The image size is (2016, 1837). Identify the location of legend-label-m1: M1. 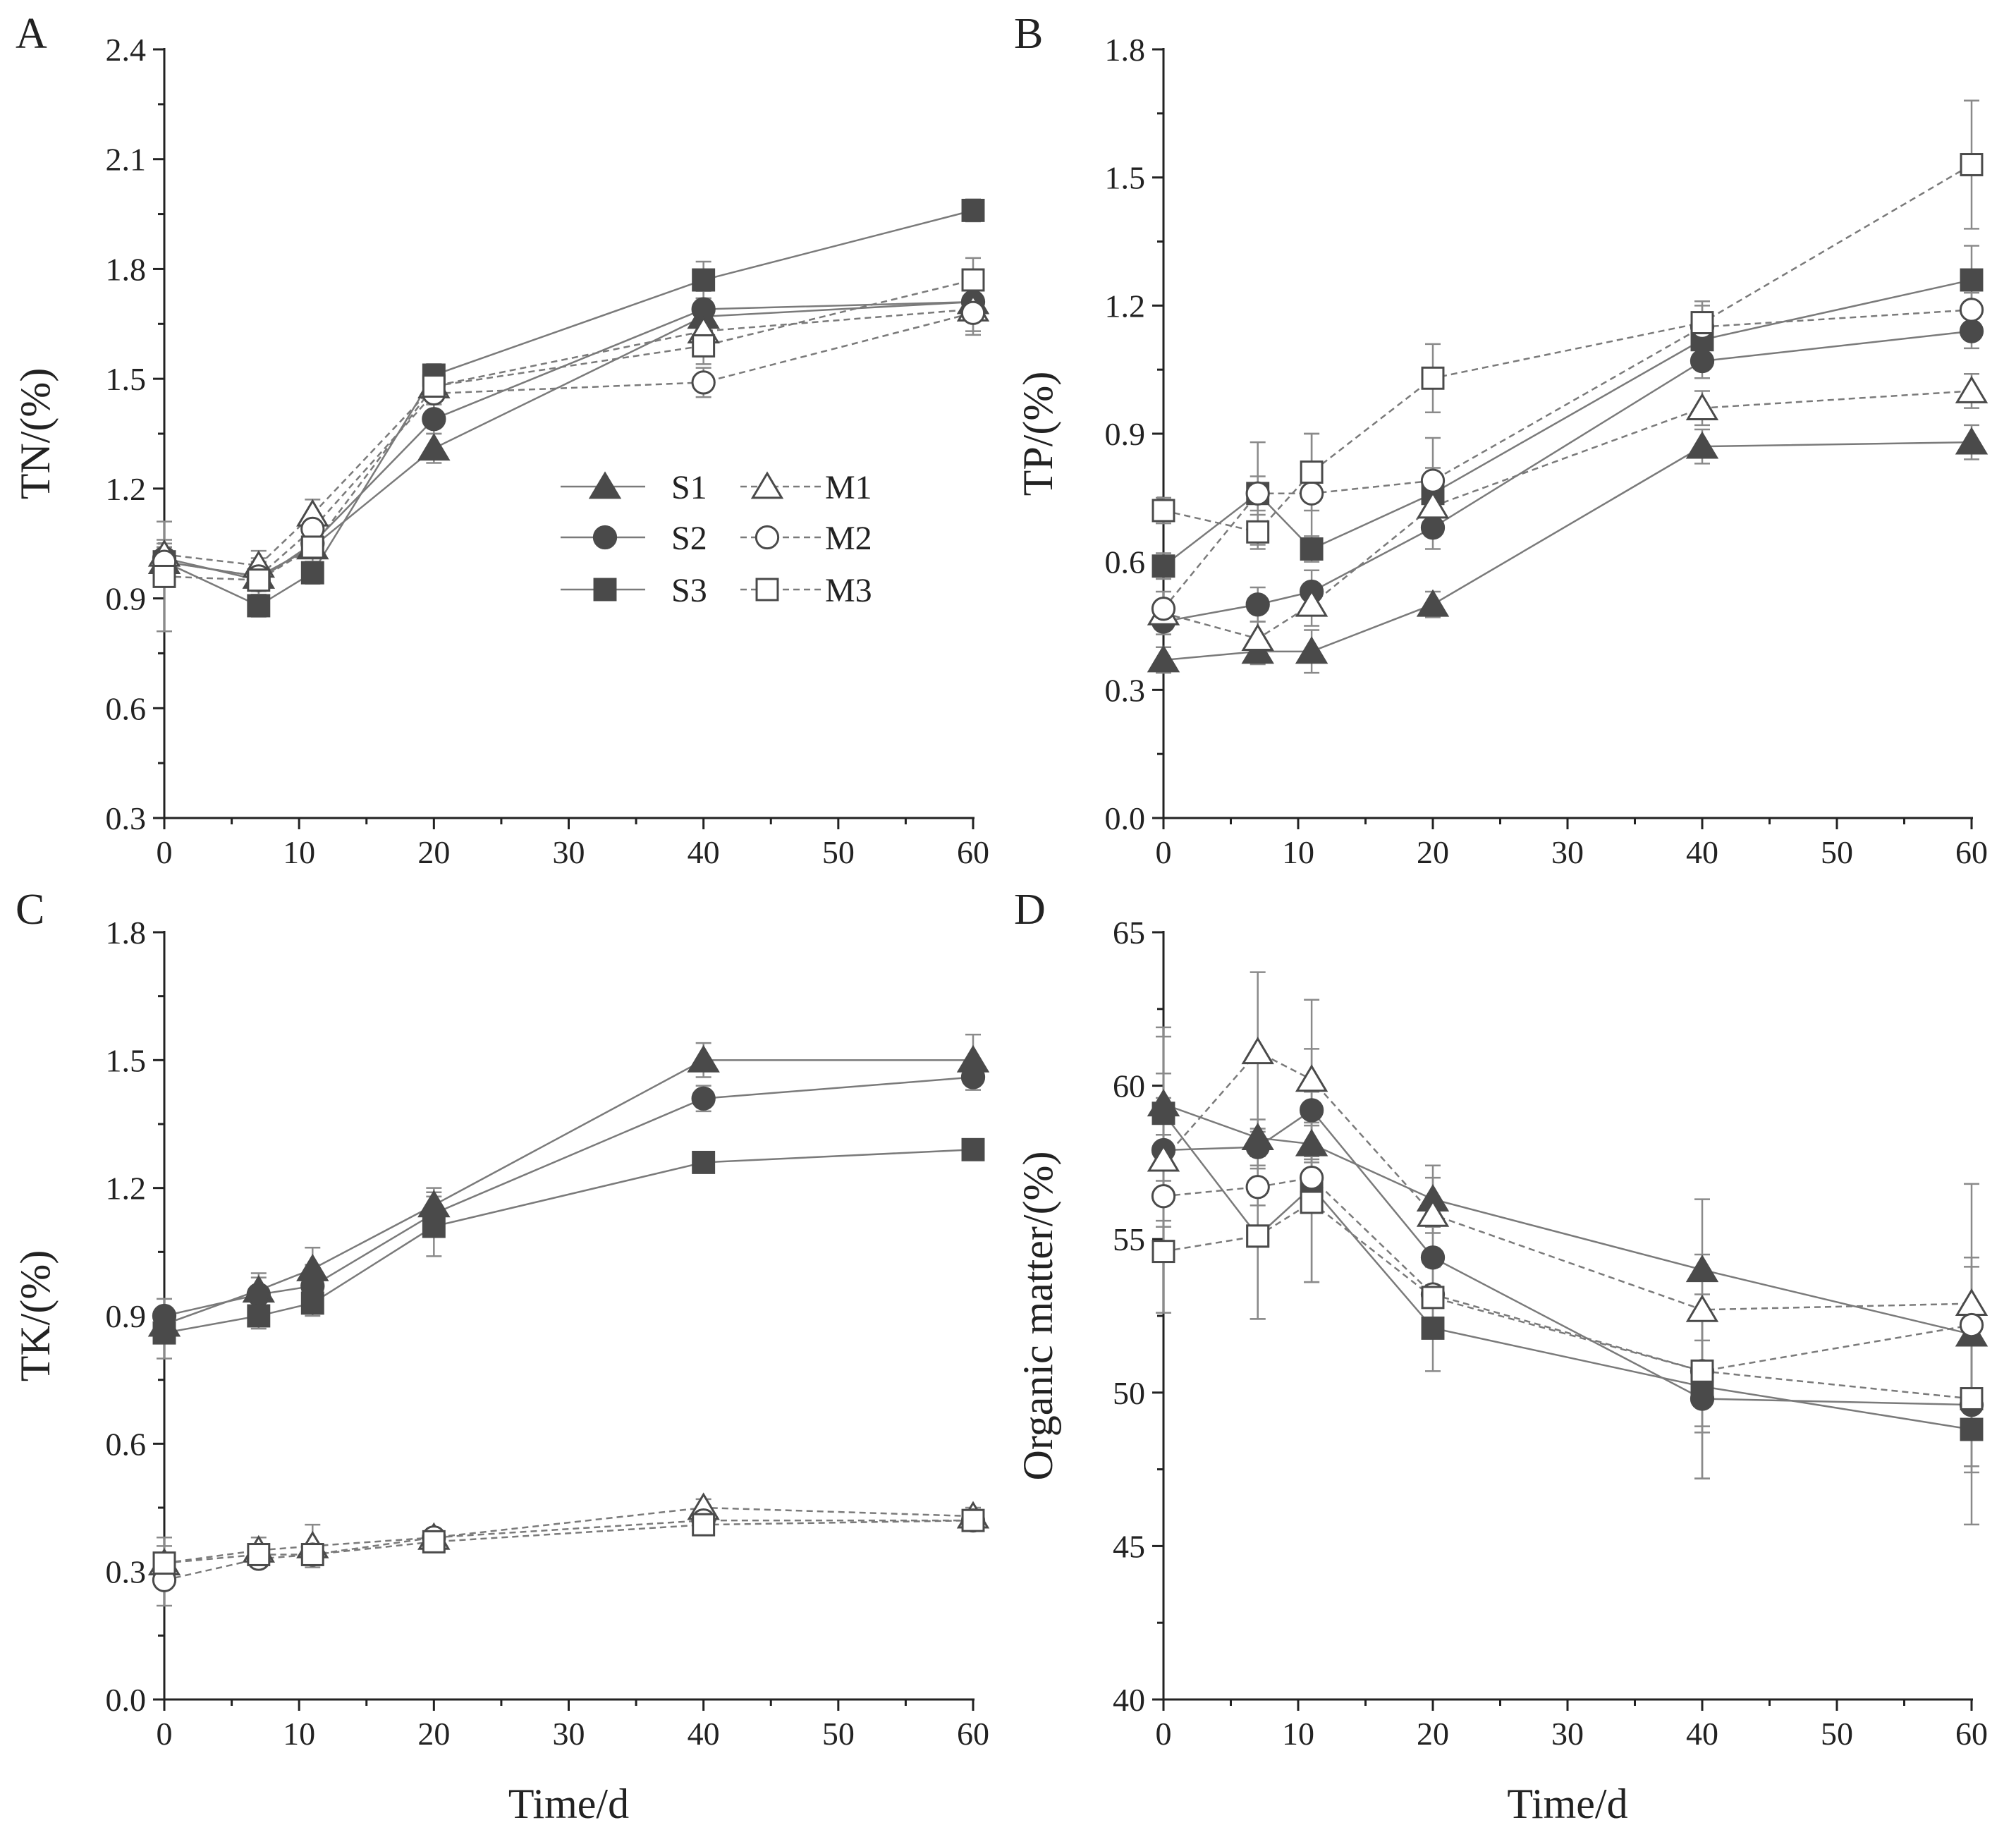
(848, 488).